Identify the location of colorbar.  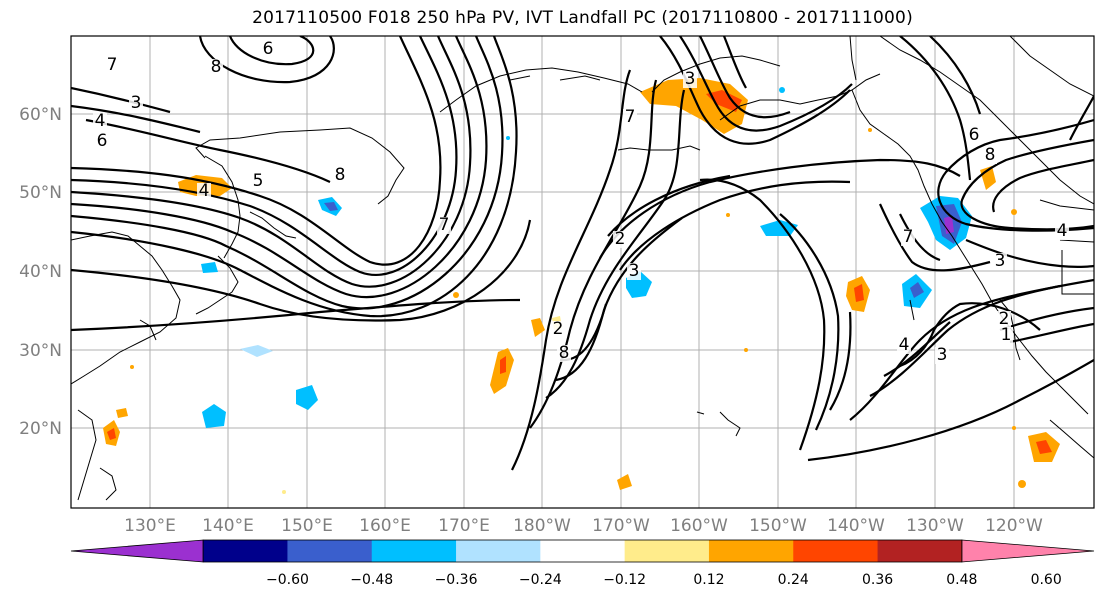
(582, 551).